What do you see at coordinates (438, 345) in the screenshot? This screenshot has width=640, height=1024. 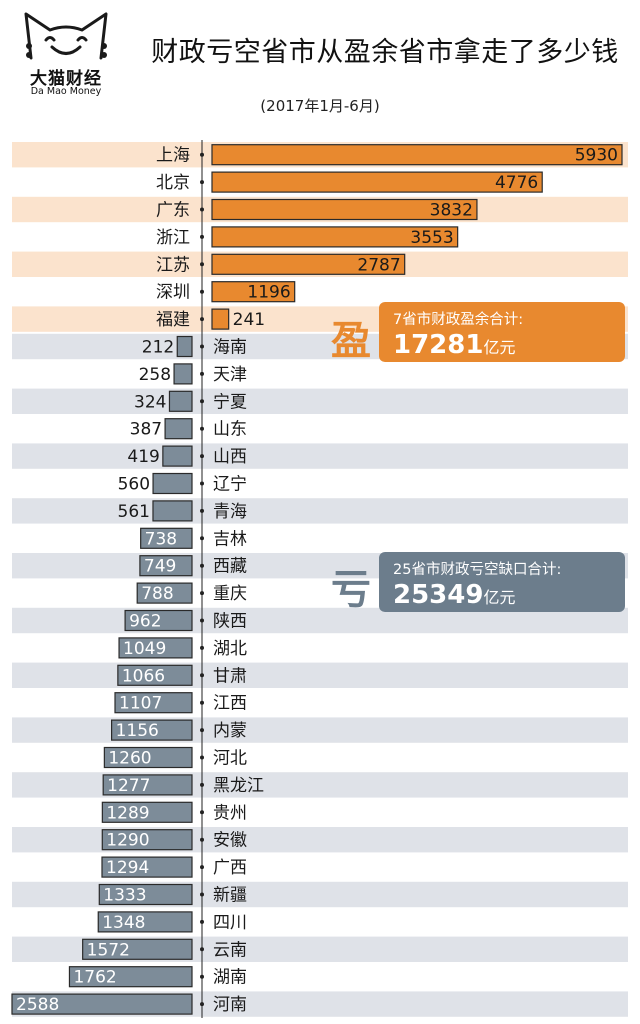 I see `surplus-total-value: 17281` at bounding box center [438, 345].